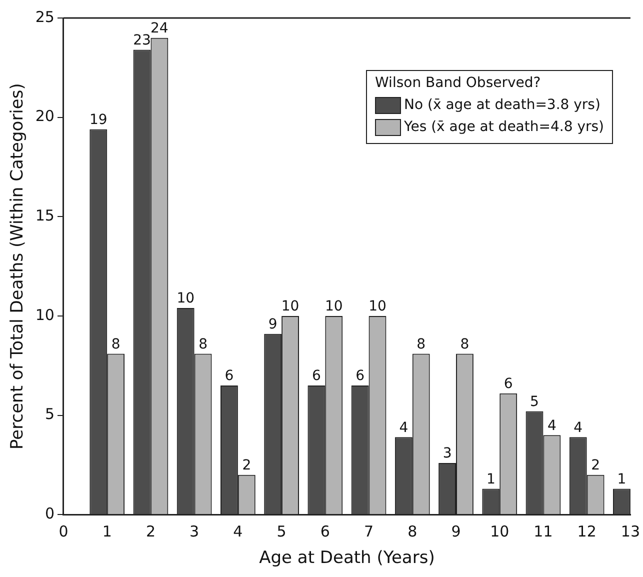 The image size is (643, 577). What do you see at coordinates (413, 531) in the screenshot?
I see `x-tick-label: 8` at bounding box center [413, 531].